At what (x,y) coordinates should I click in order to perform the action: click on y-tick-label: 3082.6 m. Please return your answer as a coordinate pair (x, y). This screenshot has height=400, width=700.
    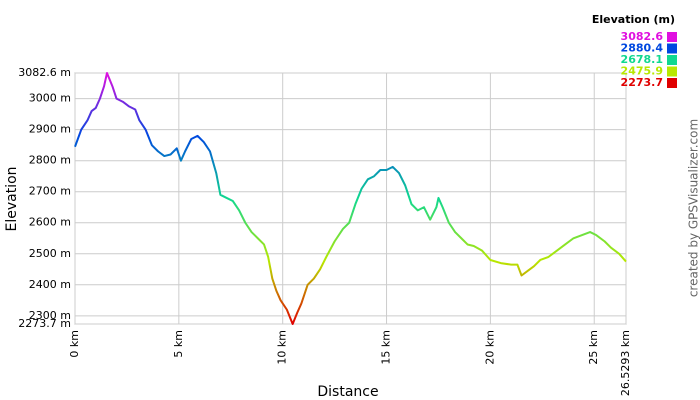
    Looking at the image, I should click on (44, 72).